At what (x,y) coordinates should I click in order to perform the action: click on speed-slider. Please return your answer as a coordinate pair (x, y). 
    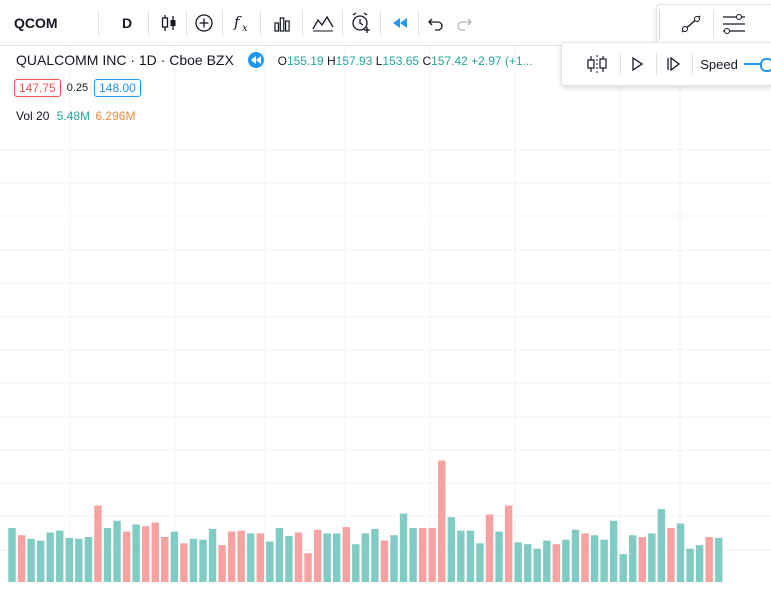
    Looking at the image, I should click on (756, 64).